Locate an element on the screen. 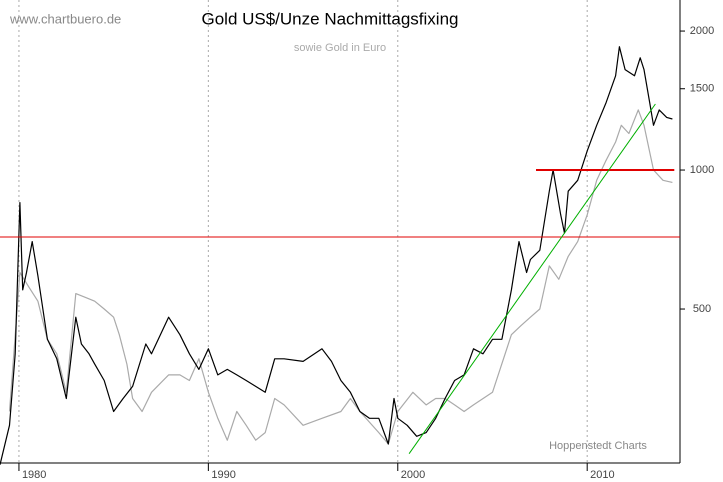 This screenshot has width=723, height=482. source: www.chartbuero.de is located at coordinates (65, 18).